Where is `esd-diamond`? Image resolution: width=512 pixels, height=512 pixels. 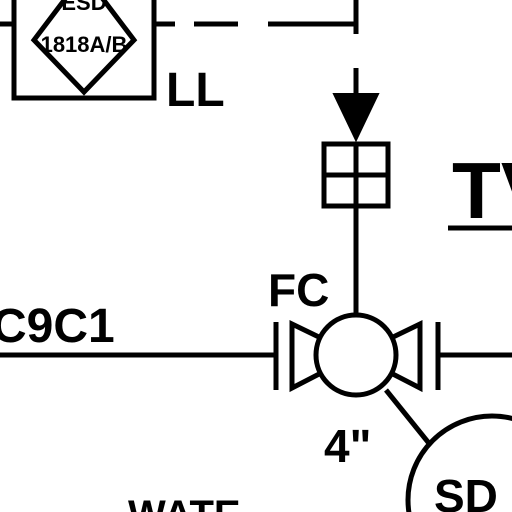
esd-diamond is located at coordinates (84, 48).